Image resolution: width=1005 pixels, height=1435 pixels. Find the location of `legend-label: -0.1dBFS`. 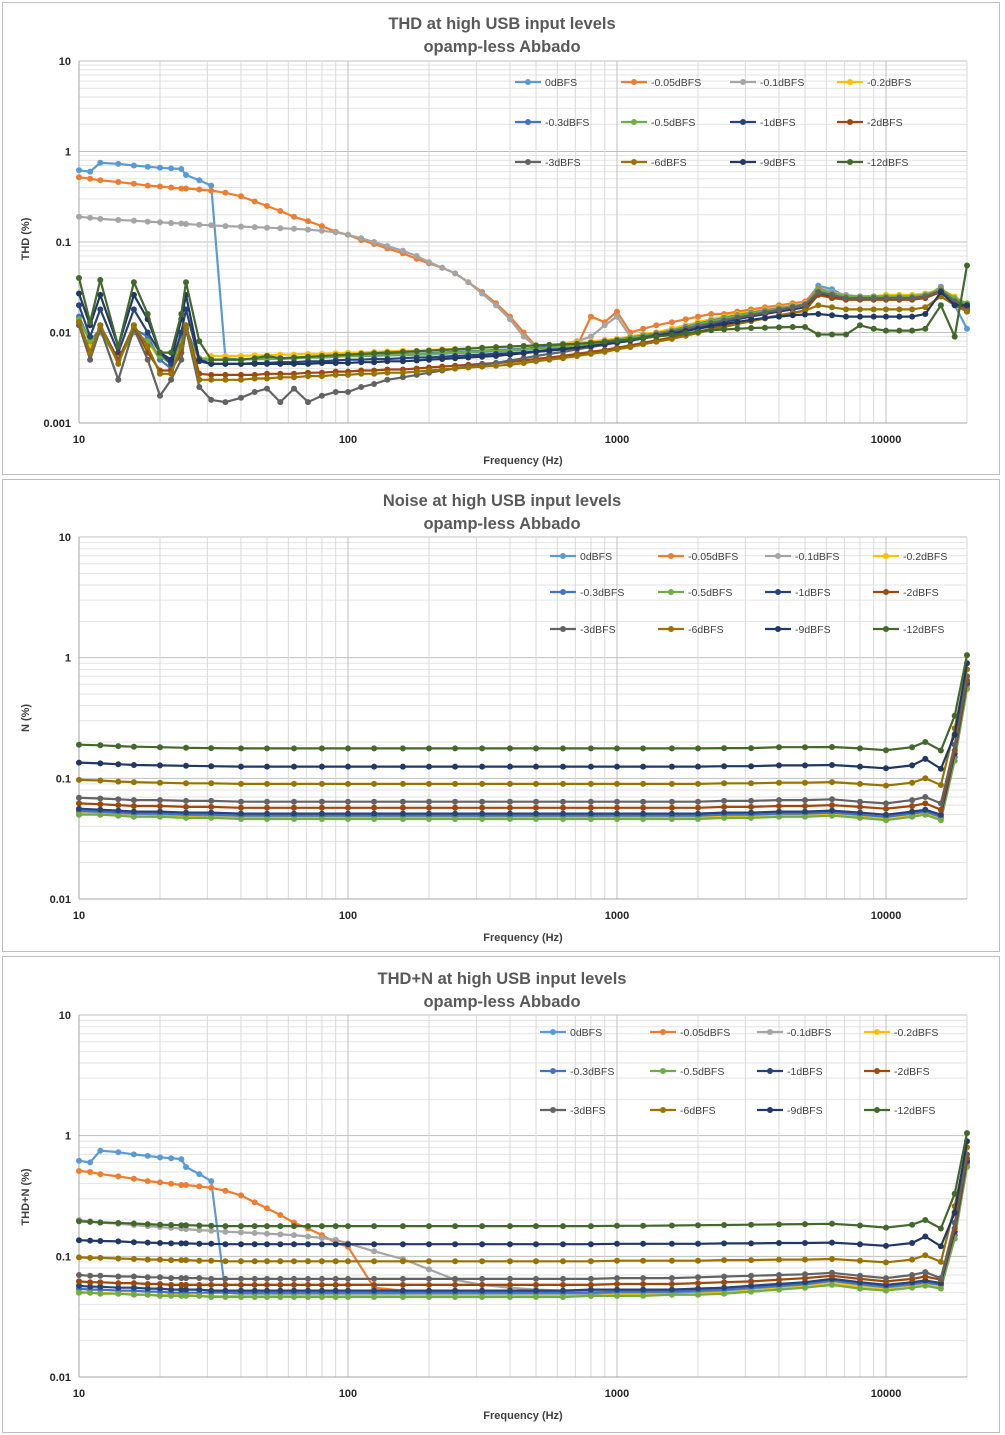

legend-label: -0.1dBFS is located at coordinates (809, 1033).